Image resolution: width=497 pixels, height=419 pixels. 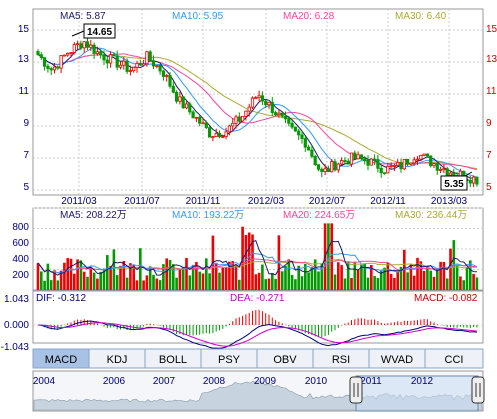 What do you see at coordinates (24, 59) in the screenshot?
I see `price-y-tick: 13` at bounding box center [24, 59].